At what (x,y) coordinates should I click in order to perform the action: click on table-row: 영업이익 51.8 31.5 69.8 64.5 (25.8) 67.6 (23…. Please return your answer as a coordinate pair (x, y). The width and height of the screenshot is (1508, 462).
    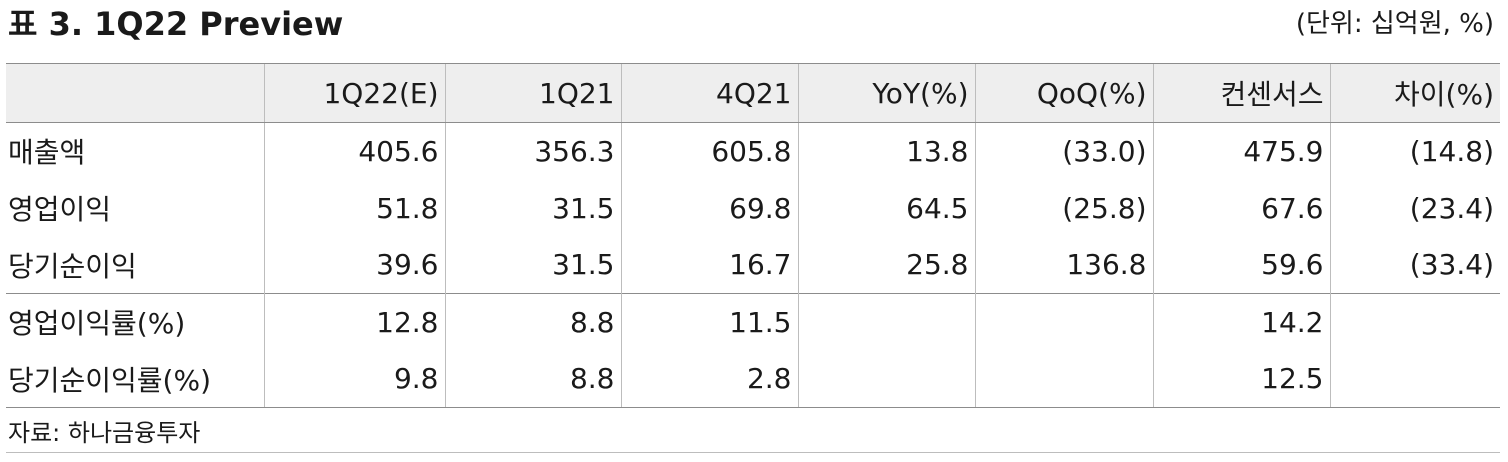
    Looking at the image, I should click on (753, 208).